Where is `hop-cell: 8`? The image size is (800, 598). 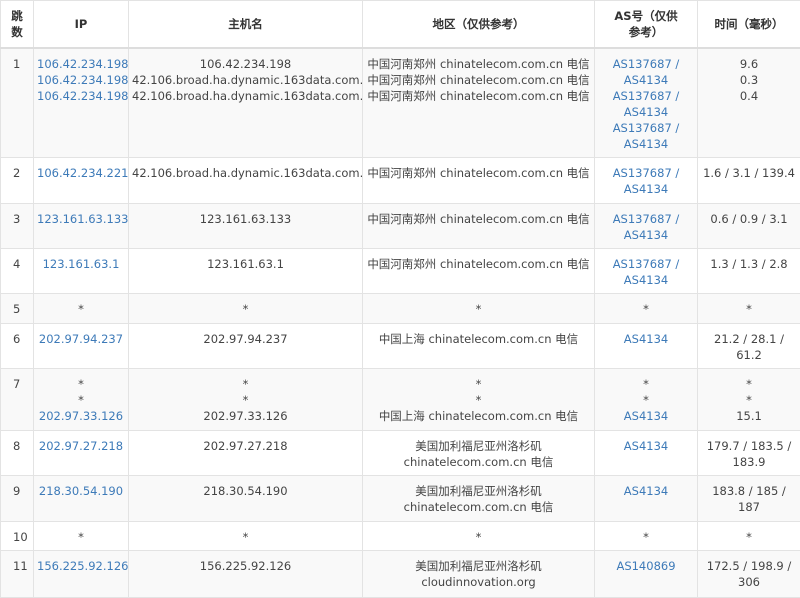 hop-cell: 8 is located at coordinates (17, 452).